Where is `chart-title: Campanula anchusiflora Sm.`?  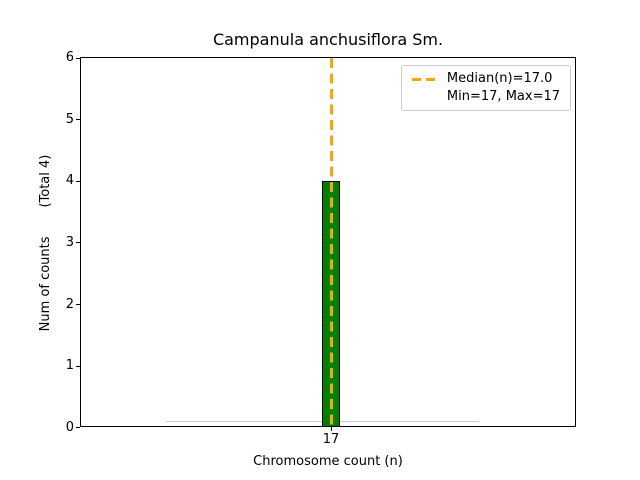
chart-title: Campanula anchusiflora Sm. is located at coordinates (328, 39).